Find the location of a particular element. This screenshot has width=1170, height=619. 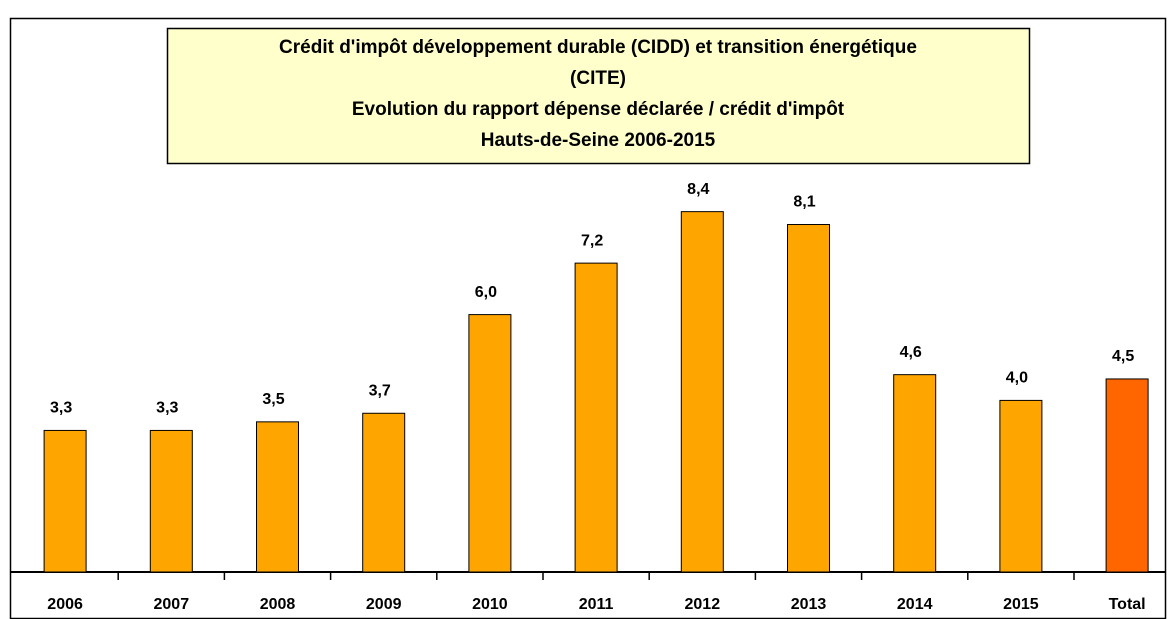

value-label: 6,0 is located at coordinates (486, 292).